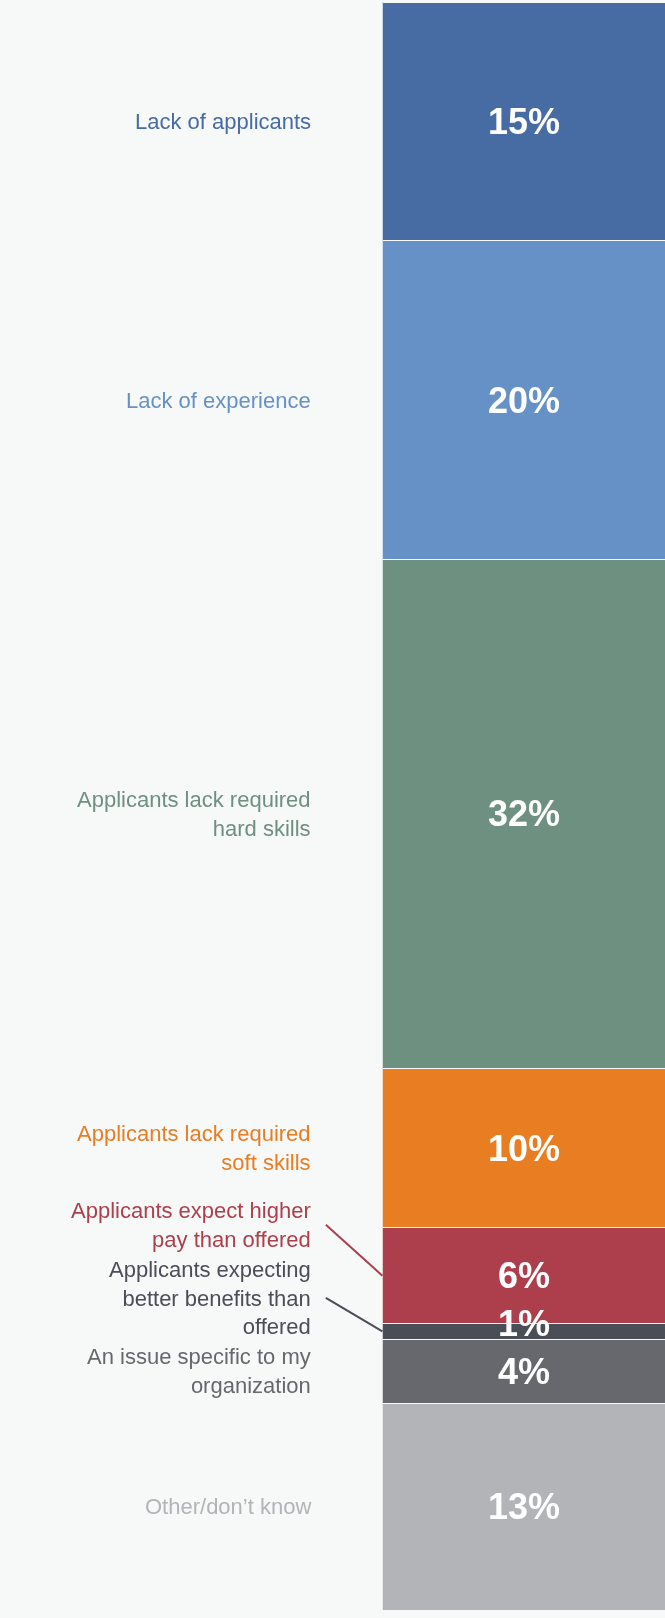 The image size is (665, 1618). What do you see at coordinates (524, 1371) in the screenshot?
I see `data-label: 4%` at bounding box center [524, 1371].